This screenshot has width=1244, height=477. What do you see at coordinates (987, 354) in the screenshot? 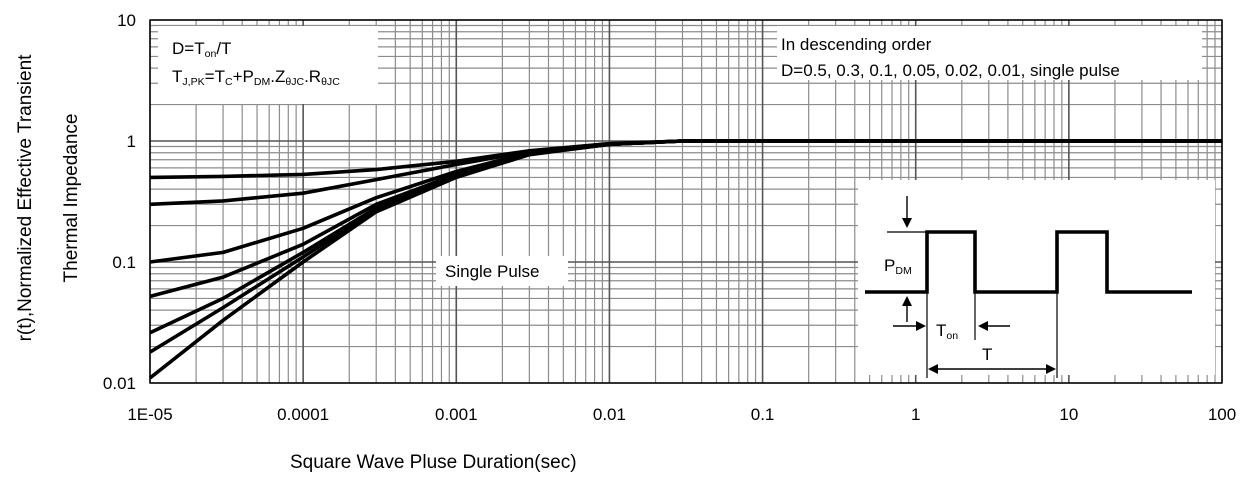
I see `inset-t-label: T` at bounding box center [987, 354].